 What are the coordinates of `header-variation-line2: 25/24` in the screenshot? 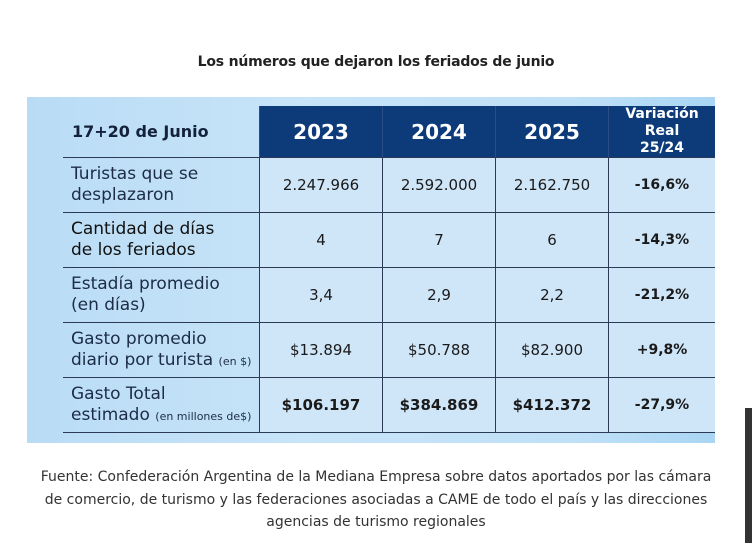 It's located at (662, 148).